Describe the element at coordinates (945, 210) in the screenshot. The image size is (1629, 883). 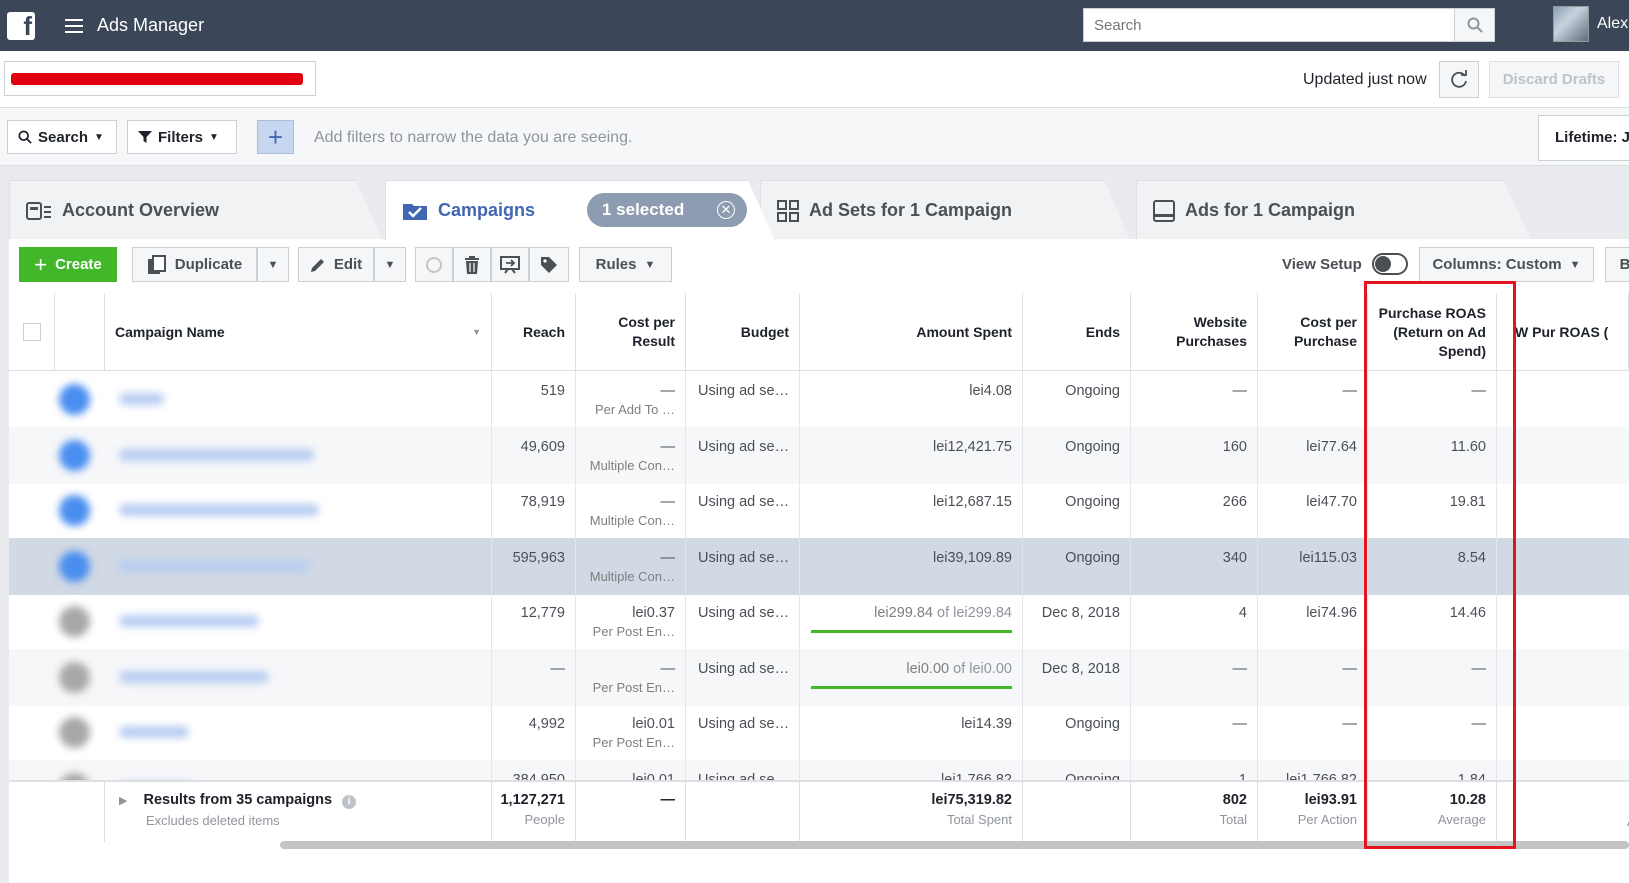
I see `tab-ad-sets: Ad Sets for 1 Campaign` at that location.